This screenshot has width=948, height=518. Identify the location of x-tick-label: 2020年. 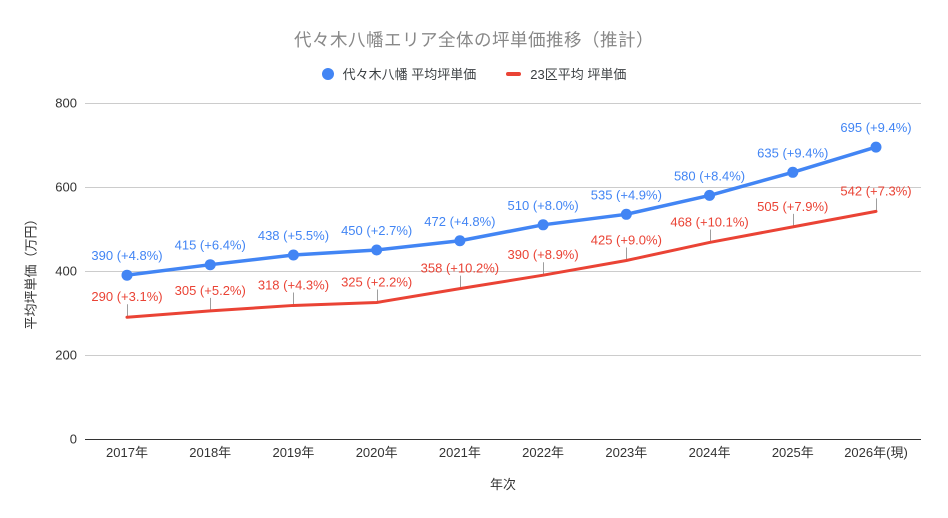
(377, 452).